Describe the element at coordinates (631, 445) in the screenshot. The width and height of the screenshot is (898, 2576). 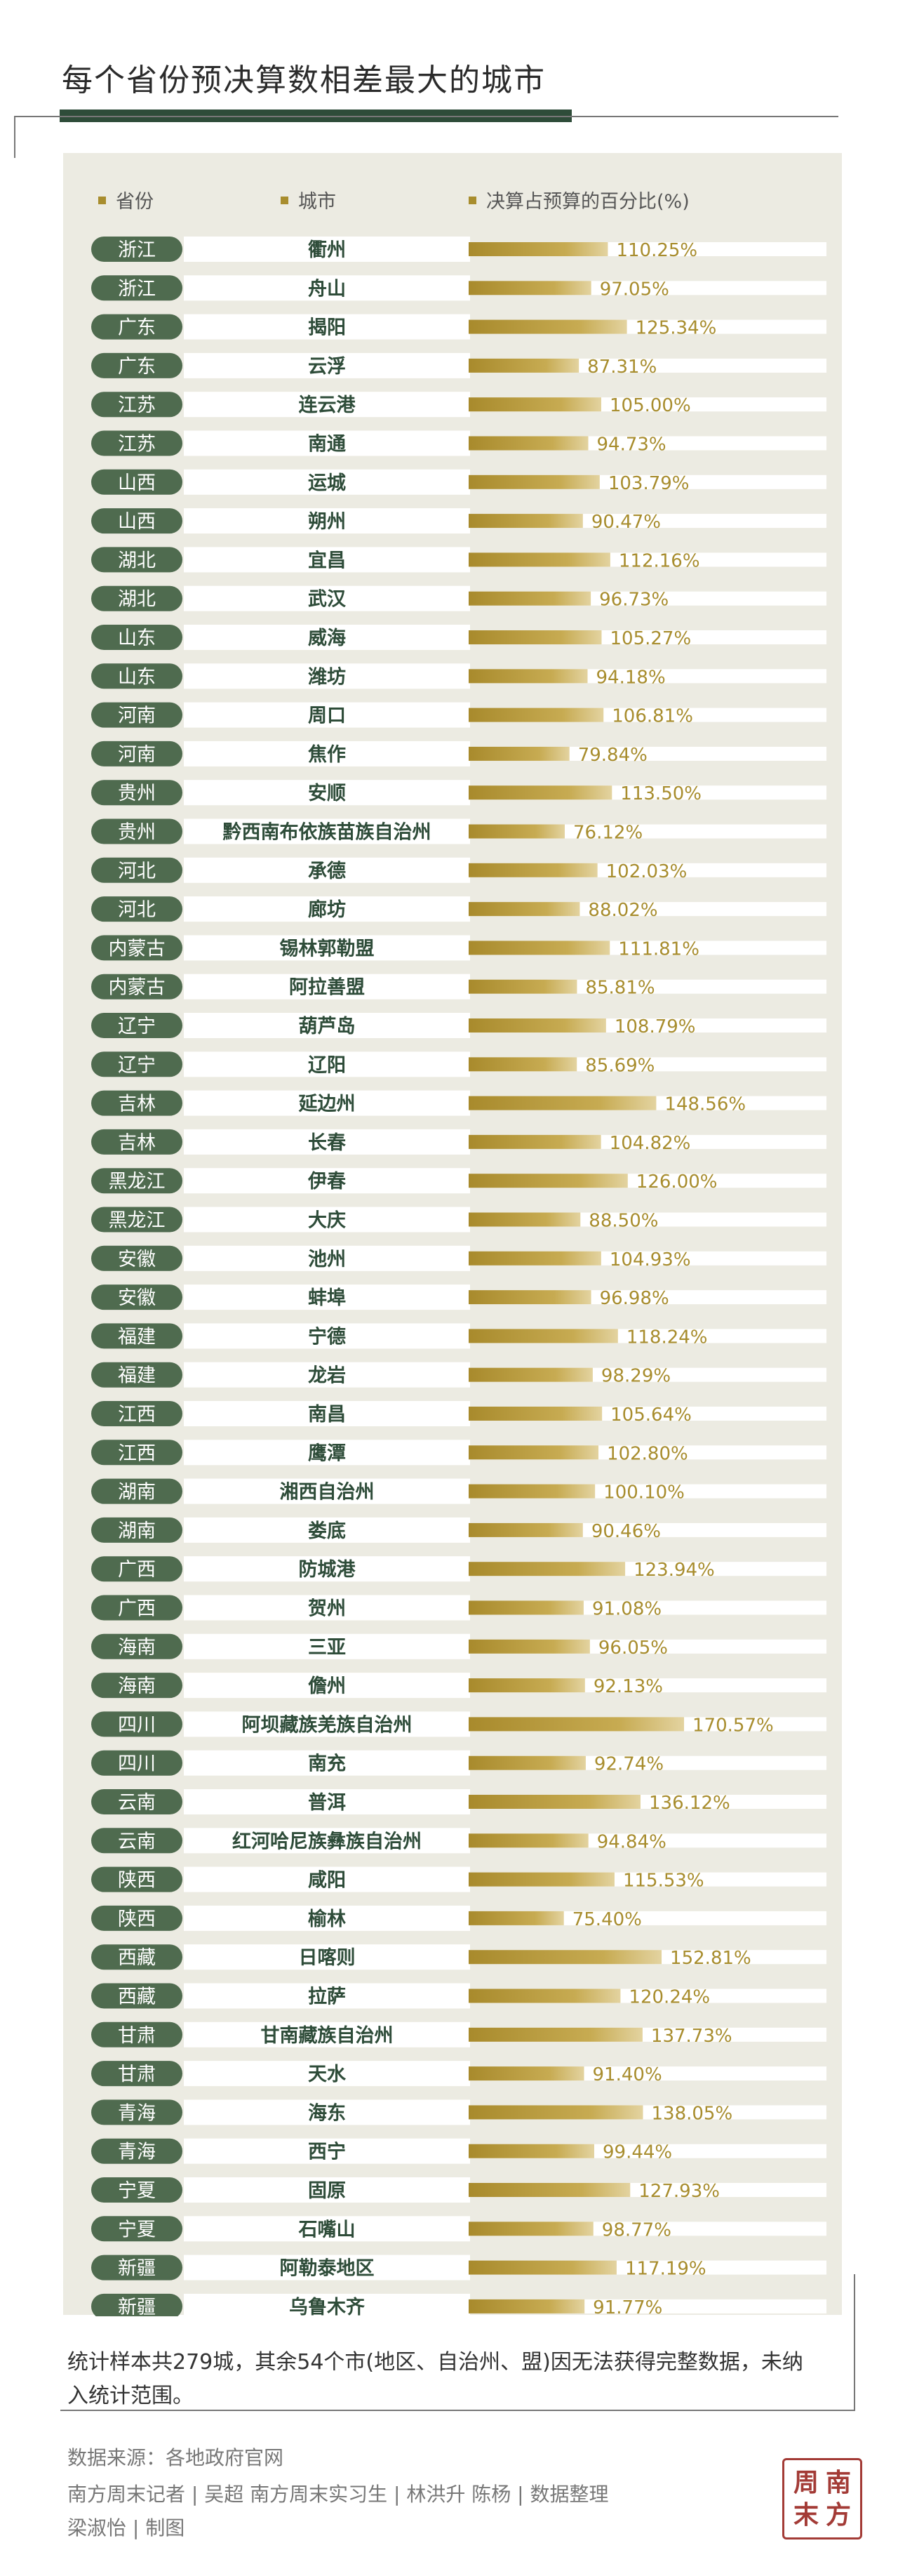
I see `value-label: 94.73%` at that location.